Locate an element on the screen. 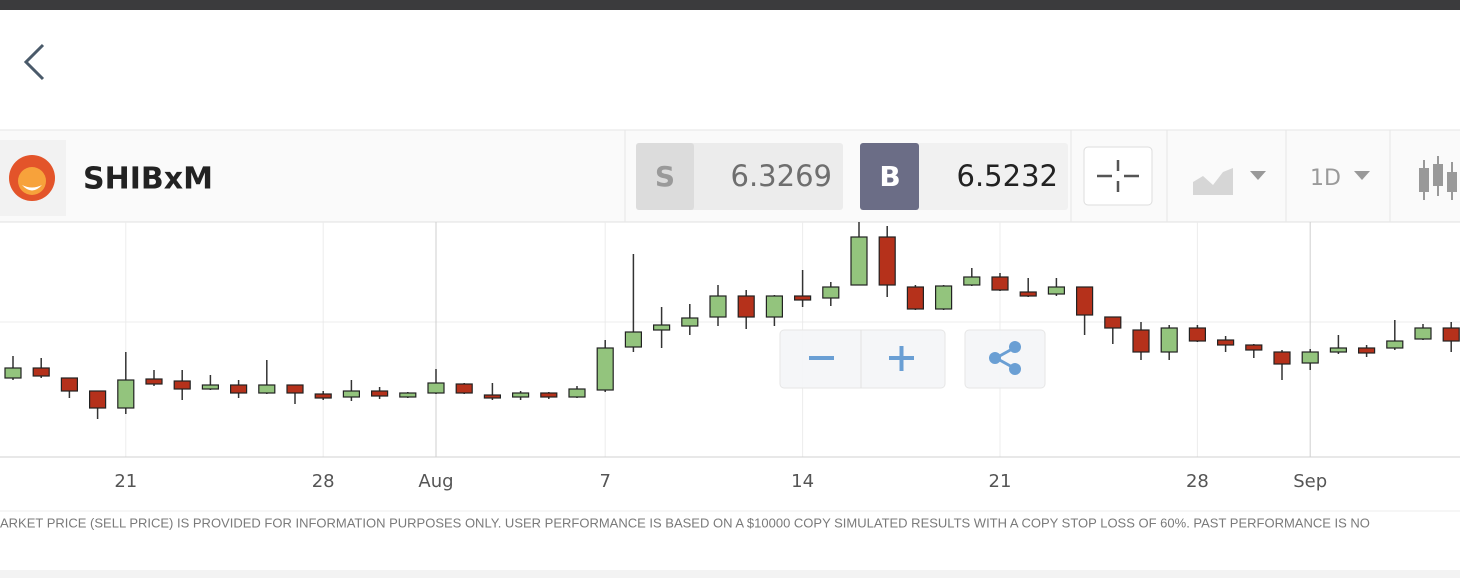  crosshair-box is located at coordinates (1118, 176).